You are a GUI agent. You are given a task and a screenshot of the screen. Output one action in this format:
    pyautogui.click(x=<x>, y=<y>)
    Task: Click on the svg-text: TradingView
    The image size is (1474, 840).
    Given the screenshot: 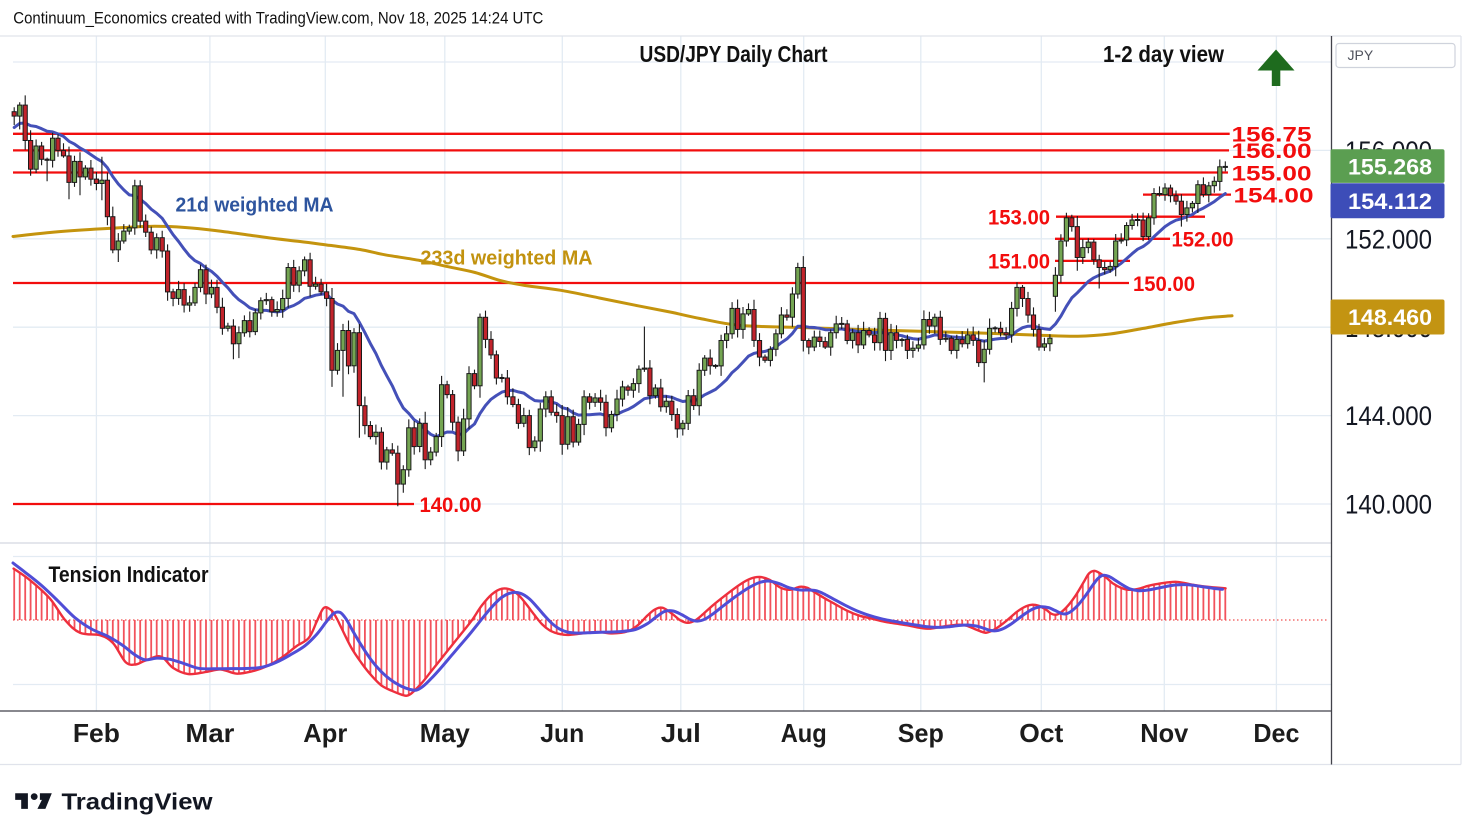 What is the action you would take?
    pyautogui.click(x=137, y=802)
    